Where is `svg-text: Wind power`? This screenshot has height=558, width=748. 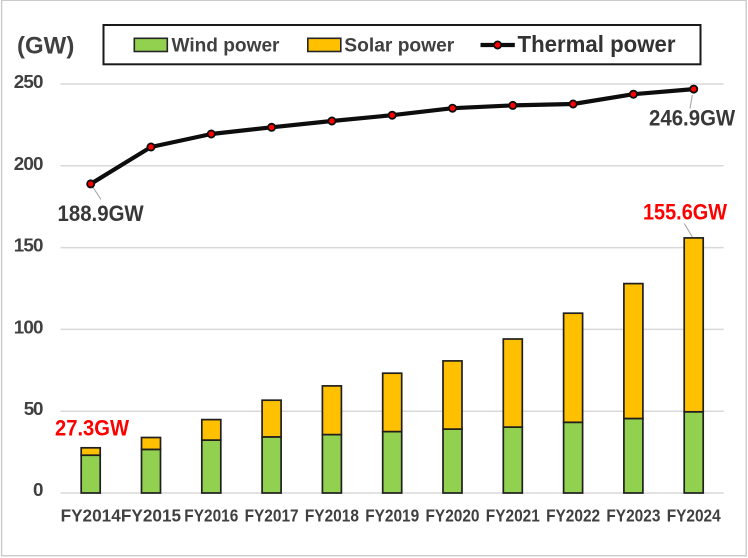 svg-text: Wind power is located at coordinates (226, 46).